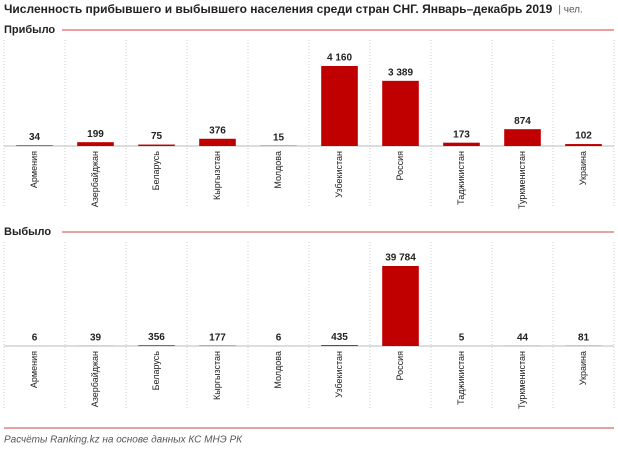 The image size is (618, 449). I want to click on value-label: 15, so click(279, 137).